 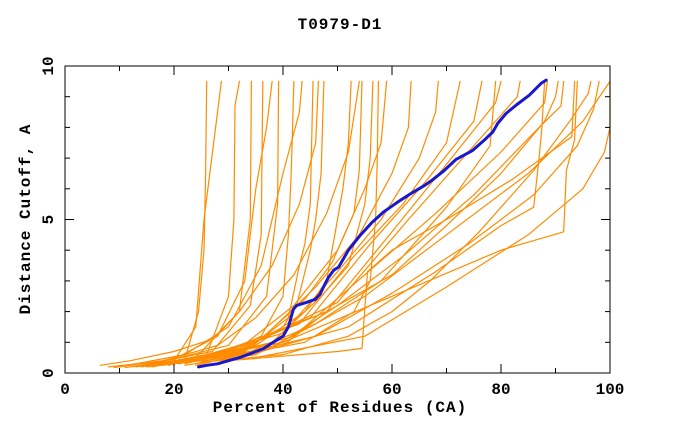 I want to click on x-tick-label: 100, so click(x=610, y=390).